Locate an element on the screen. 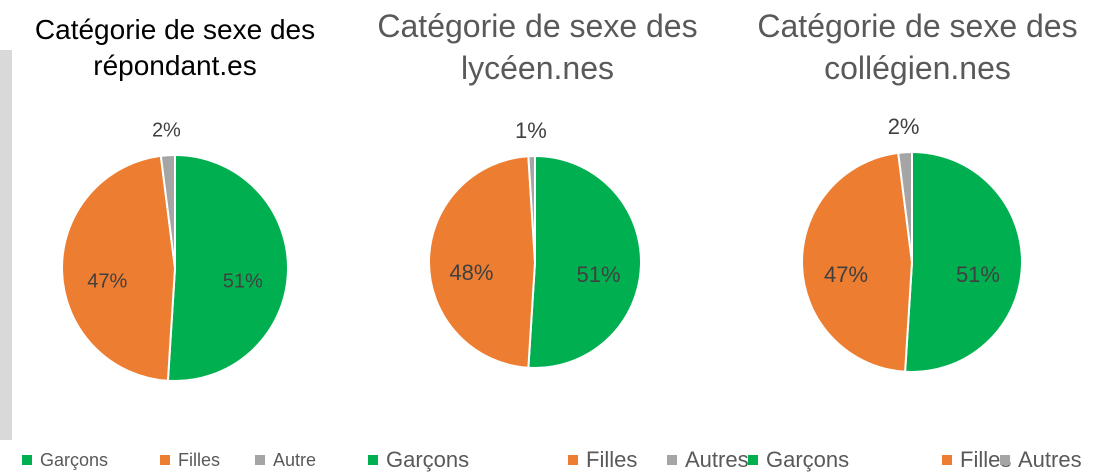 This screenshot has width=1114, height=473. legend-label: Autre is located at coordinates (294, 460).